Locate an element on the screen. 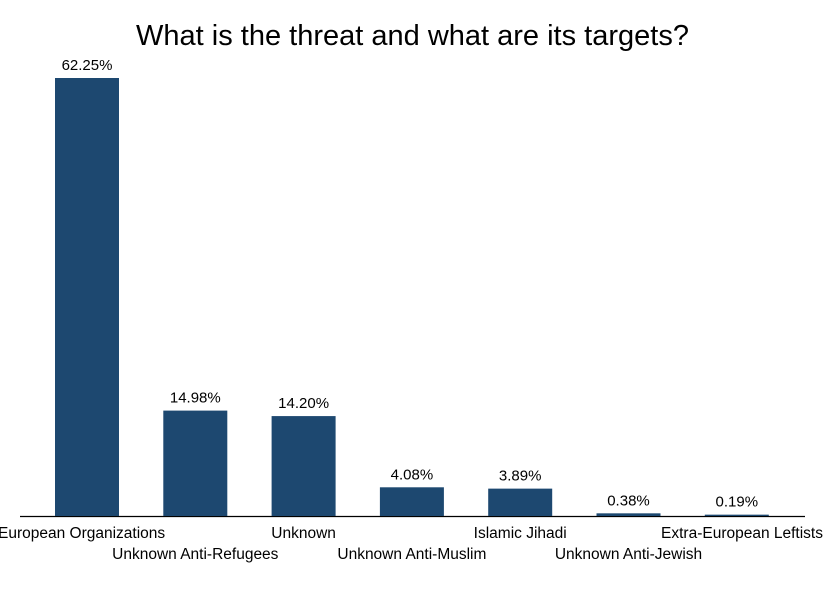 Image resolution: width=825 pixels, height=600 pixels. data-label: 0.19% is located at coordinates (737, 502).